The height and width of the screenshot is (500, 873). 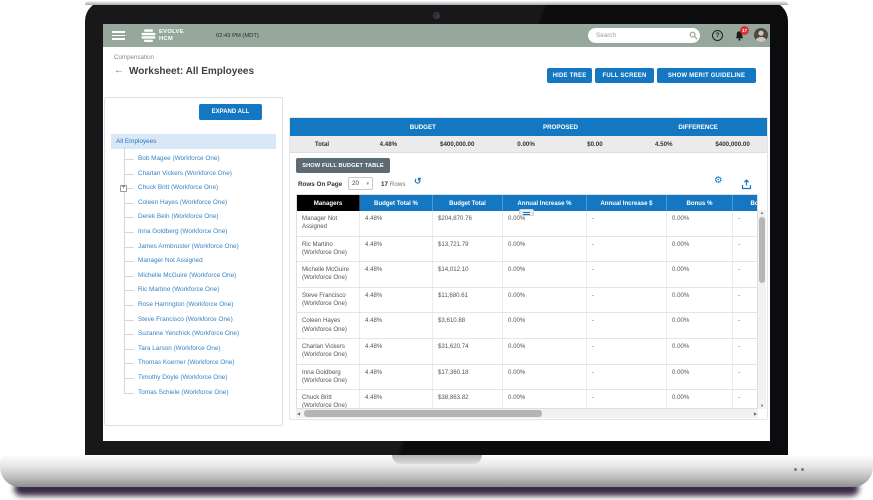 I want to click on scroll-left-icon: ◀, so click(x=299, y=413).